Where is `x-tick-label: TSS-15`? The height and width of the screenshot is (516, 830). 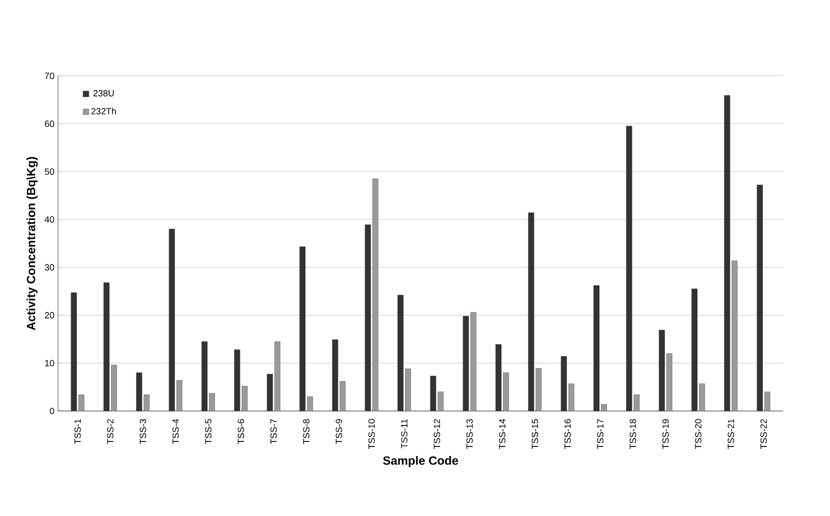 x-tick-label: TSS-15 is located at coordinates (535, 434).